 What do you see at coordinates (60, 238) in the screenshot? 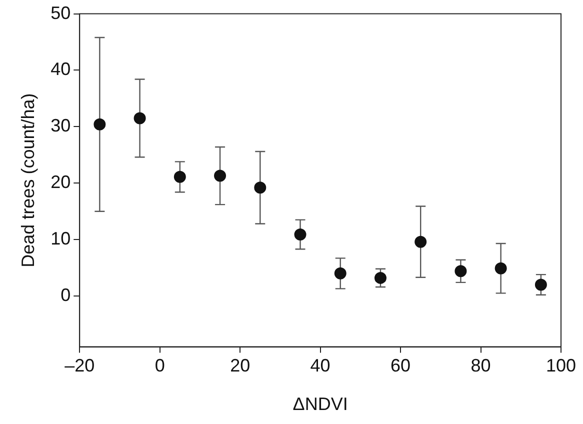
I see `y-tick-label: 10` at bounding box center [60, 238].